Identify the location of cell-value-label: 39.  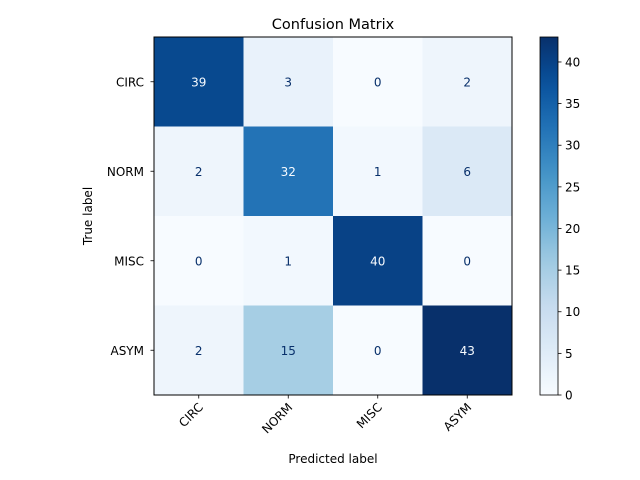
(198, 82).